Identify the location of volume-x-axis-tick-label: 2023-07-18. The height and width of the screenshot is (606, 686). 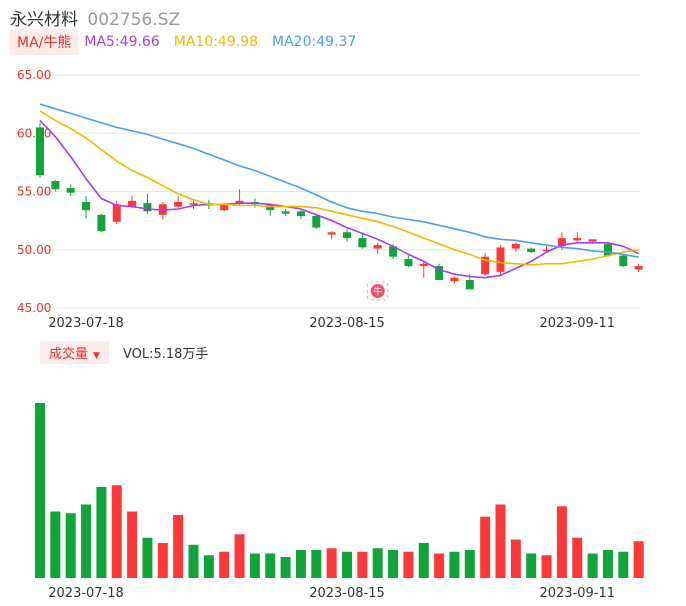
(86, 593).